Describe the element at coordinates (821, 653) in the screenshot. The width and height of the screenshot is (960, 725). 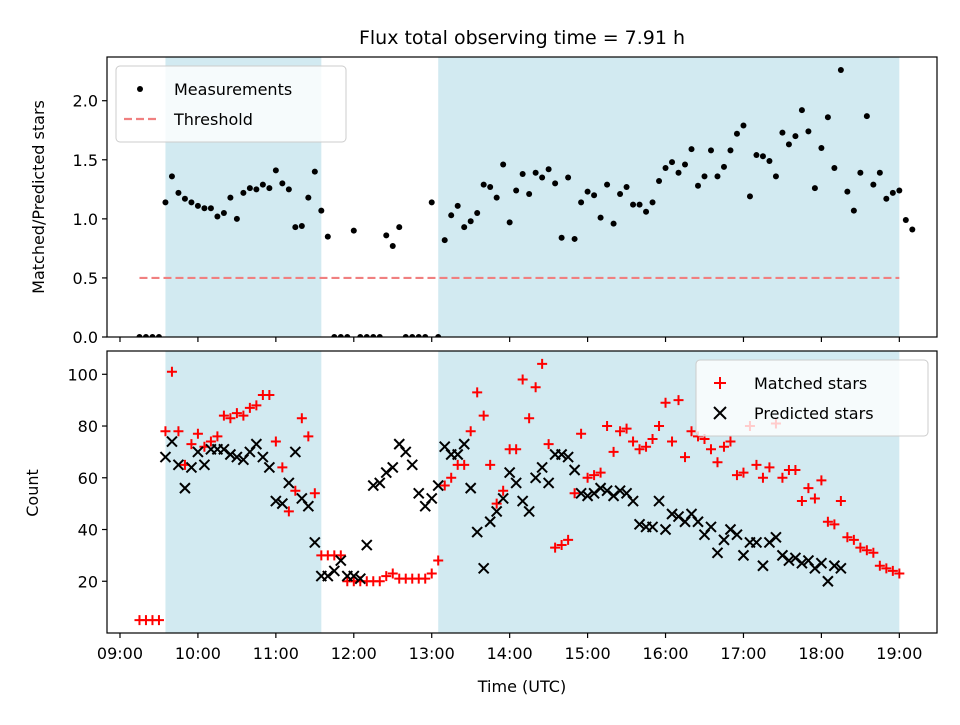
I see `bottom-x-tick-label: 18:00` at that location.